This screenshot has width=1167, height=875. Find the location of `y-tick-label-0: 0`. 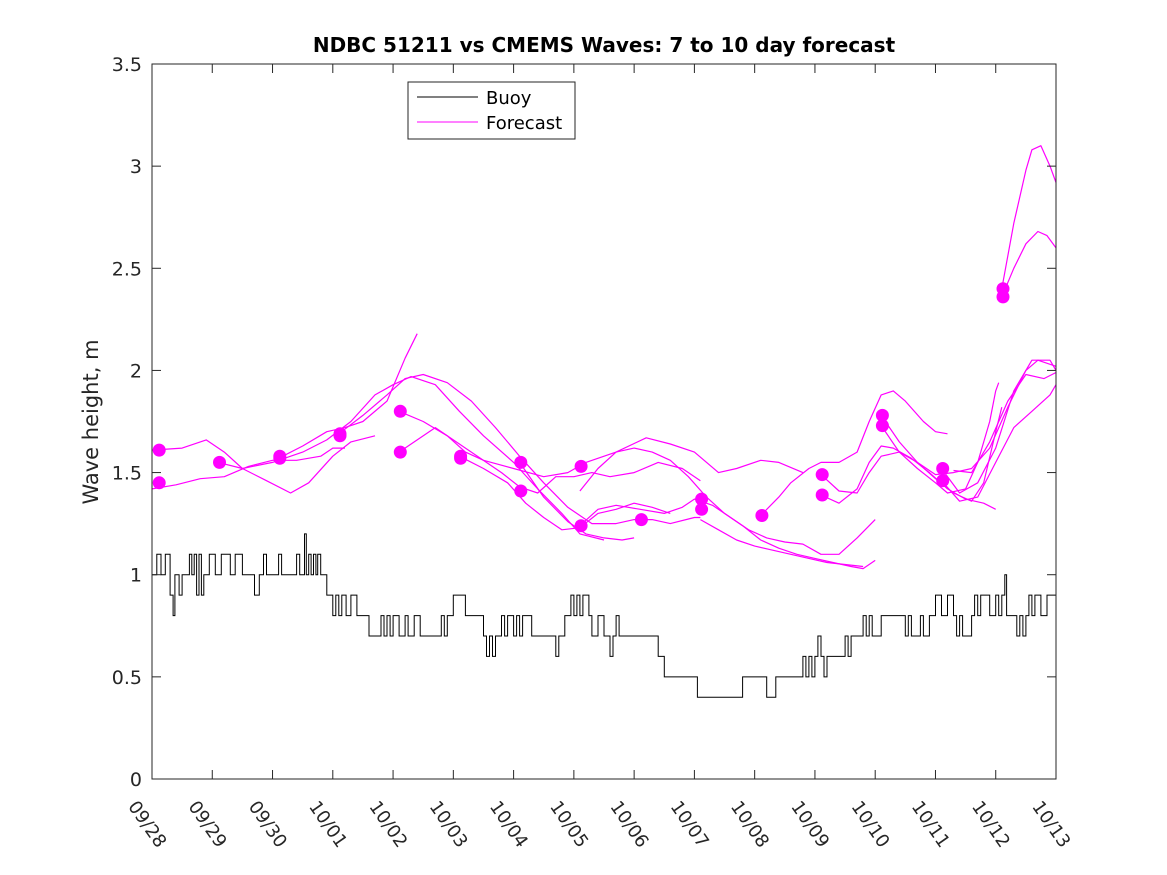

y-tick-label-0: 0 is located at coordinates (136, 780).